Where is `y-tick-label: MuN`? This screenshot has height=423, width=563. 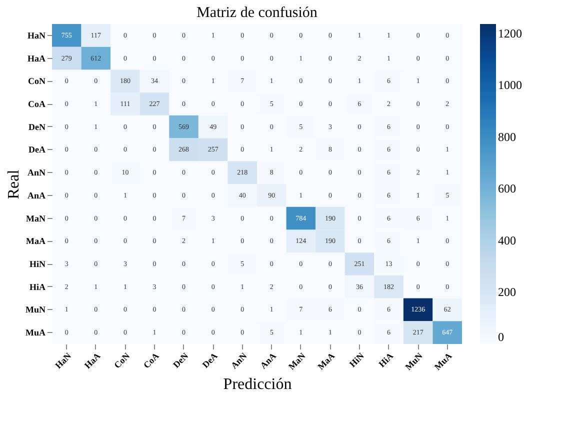 y-tick-label: MuN is located at coordinates (36, 309).